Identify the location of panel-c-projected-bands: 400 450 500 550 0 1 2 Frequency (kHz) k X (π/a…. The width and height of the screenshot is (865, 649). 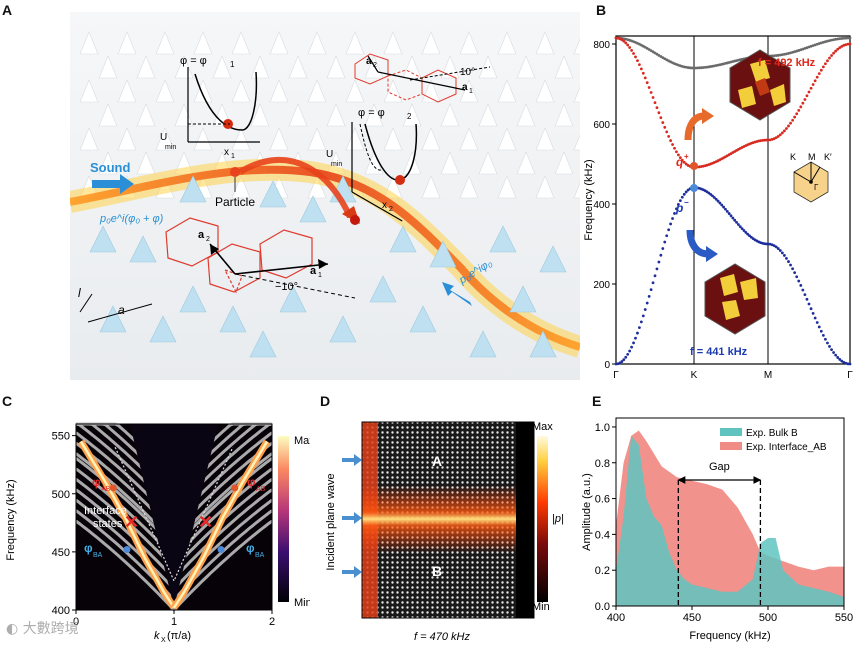
(160, 533).